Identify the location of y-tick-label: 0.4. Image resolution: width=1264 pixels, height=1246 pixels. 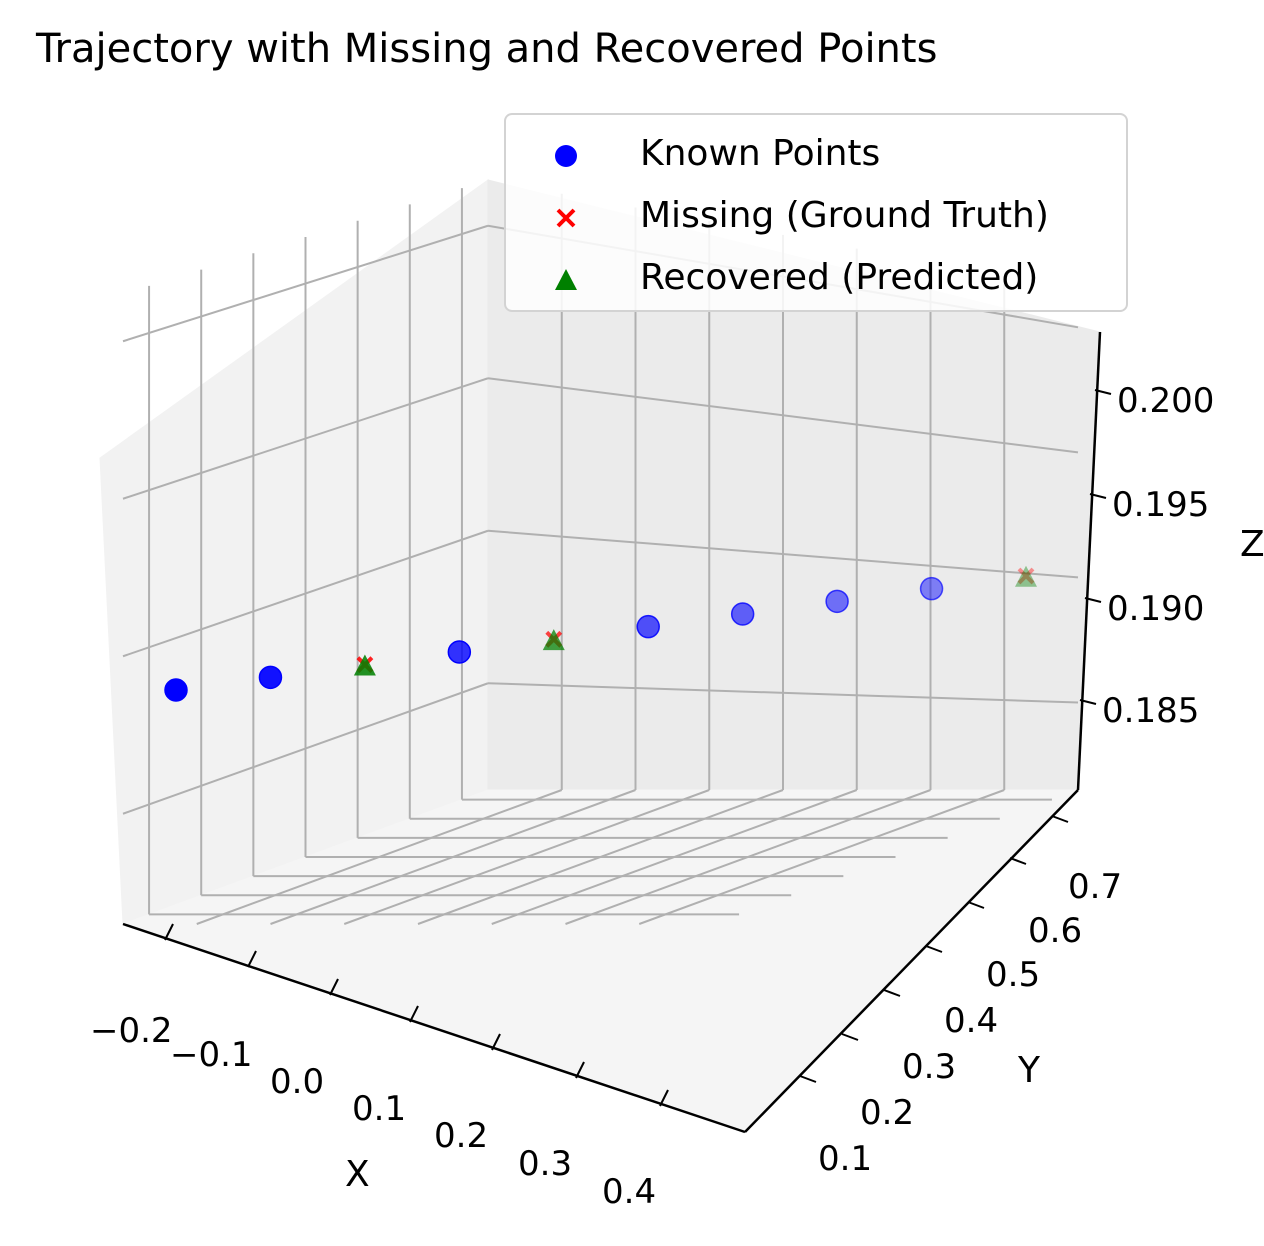
(971, 1021).